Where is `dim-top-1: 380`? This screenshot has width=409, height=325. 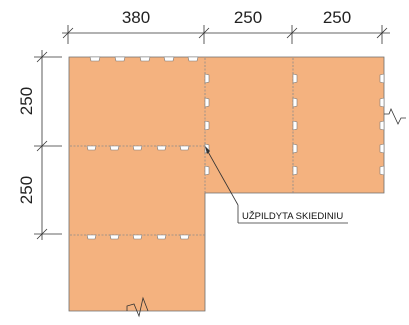 dim-top-1: 380 is located at coordinates (136, 17).